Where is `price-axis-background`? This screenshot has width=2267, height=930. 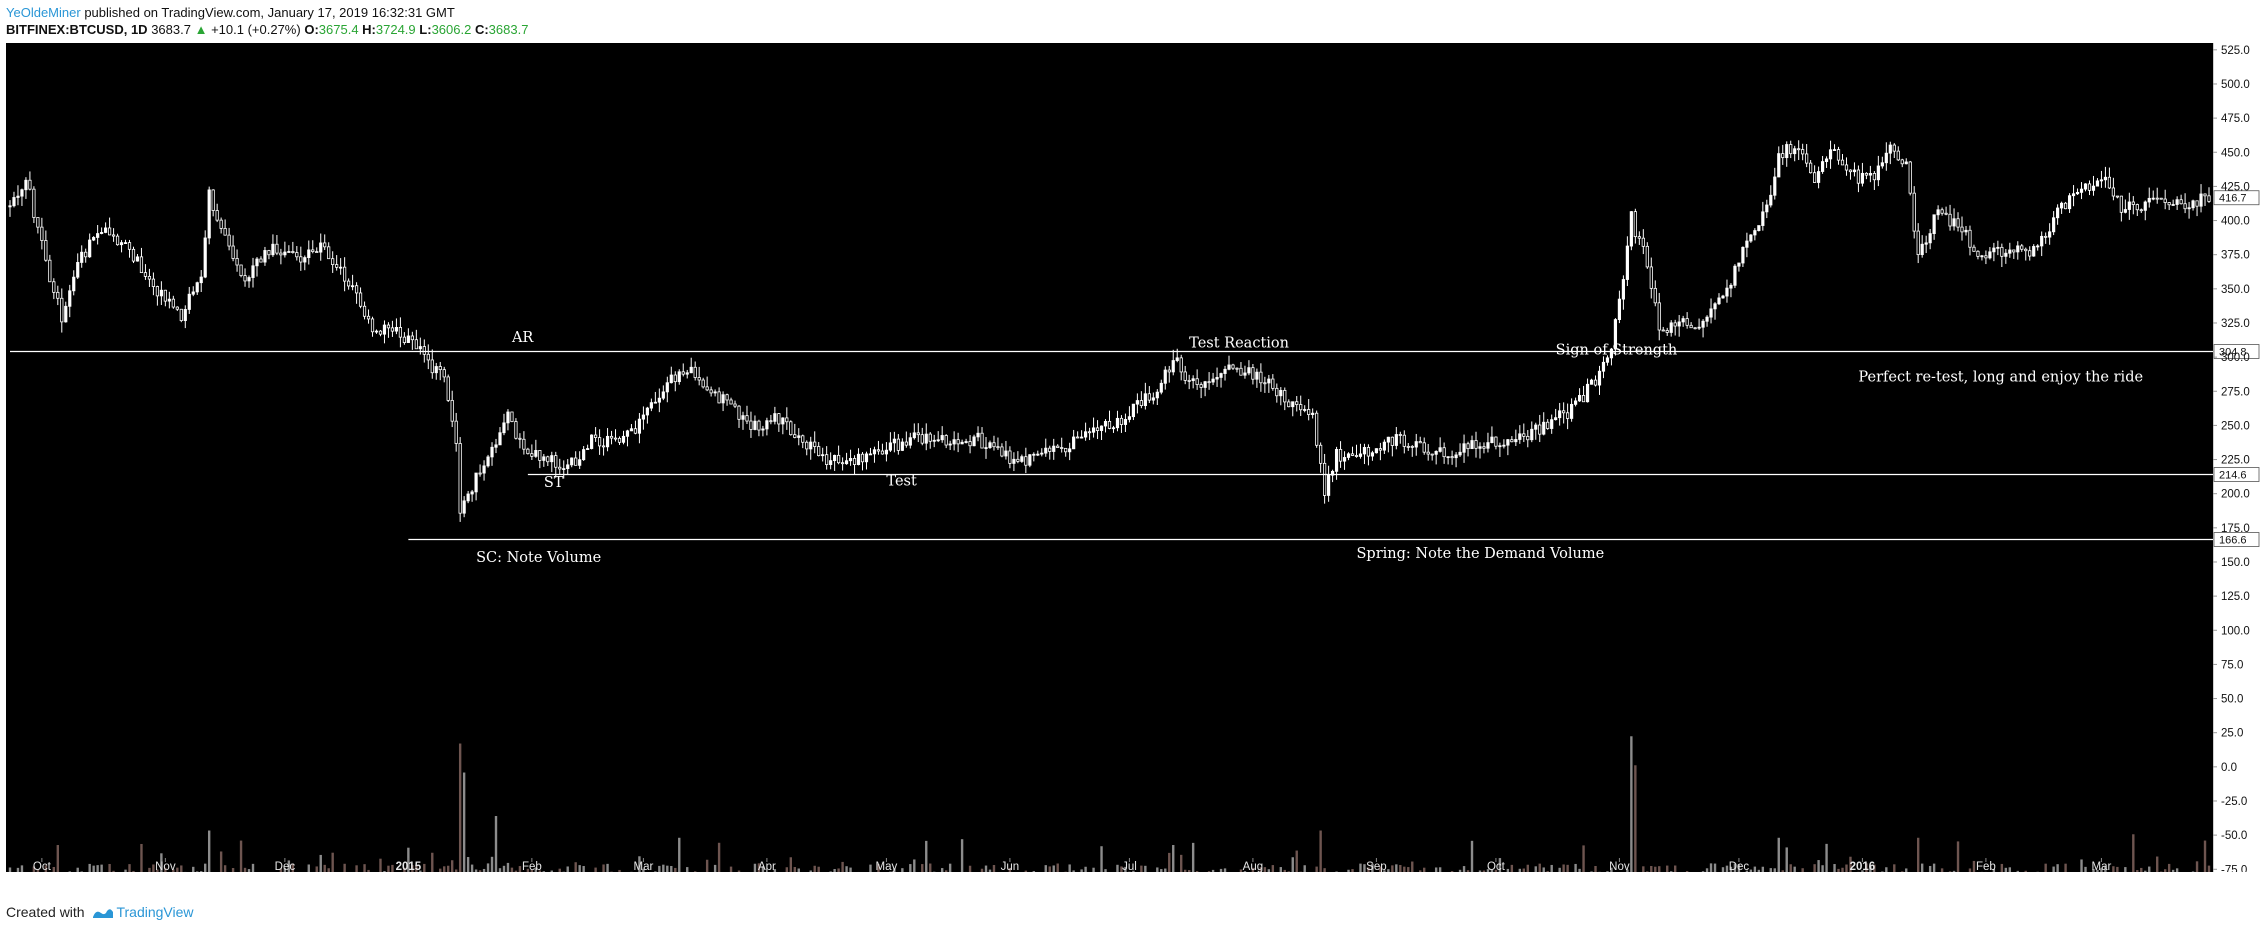 price-axis-background is located at coordinates (2236, 457).